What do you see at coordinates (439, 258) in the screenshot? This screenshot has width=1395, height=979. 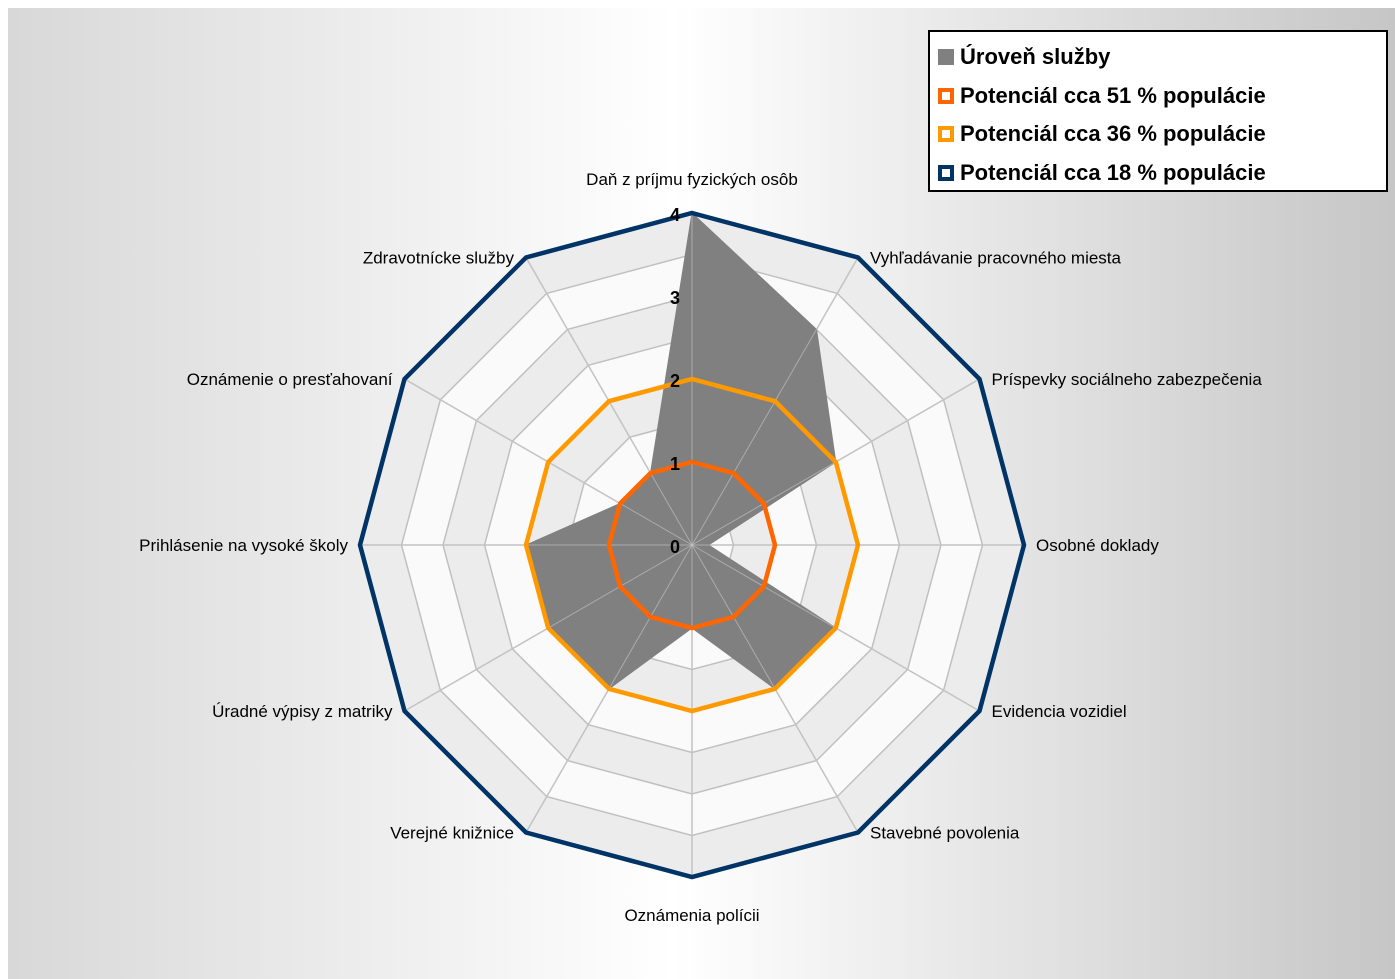 I see `category-label: Zdravotnícke služby` at bounding box center [439, 258].